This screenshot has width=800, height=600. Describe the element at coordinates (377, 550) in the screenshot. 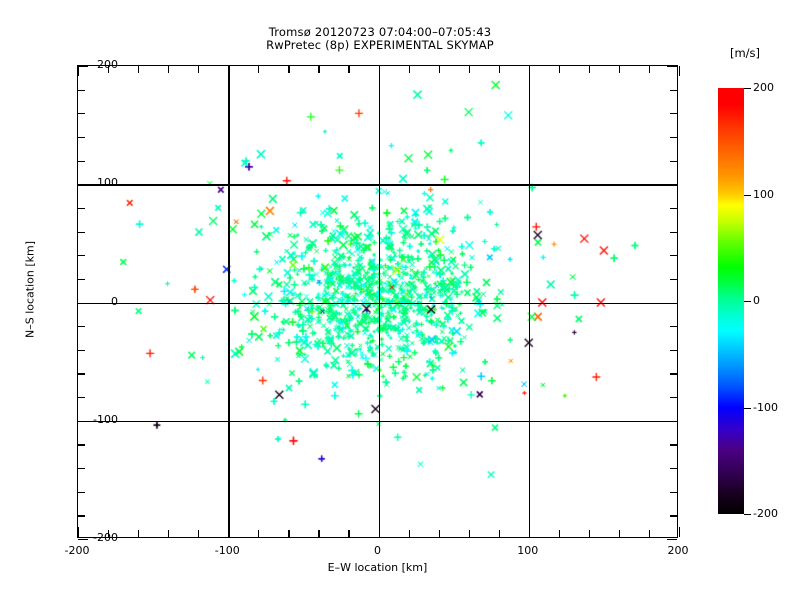

I see `x-tick-label: 0` at that location.